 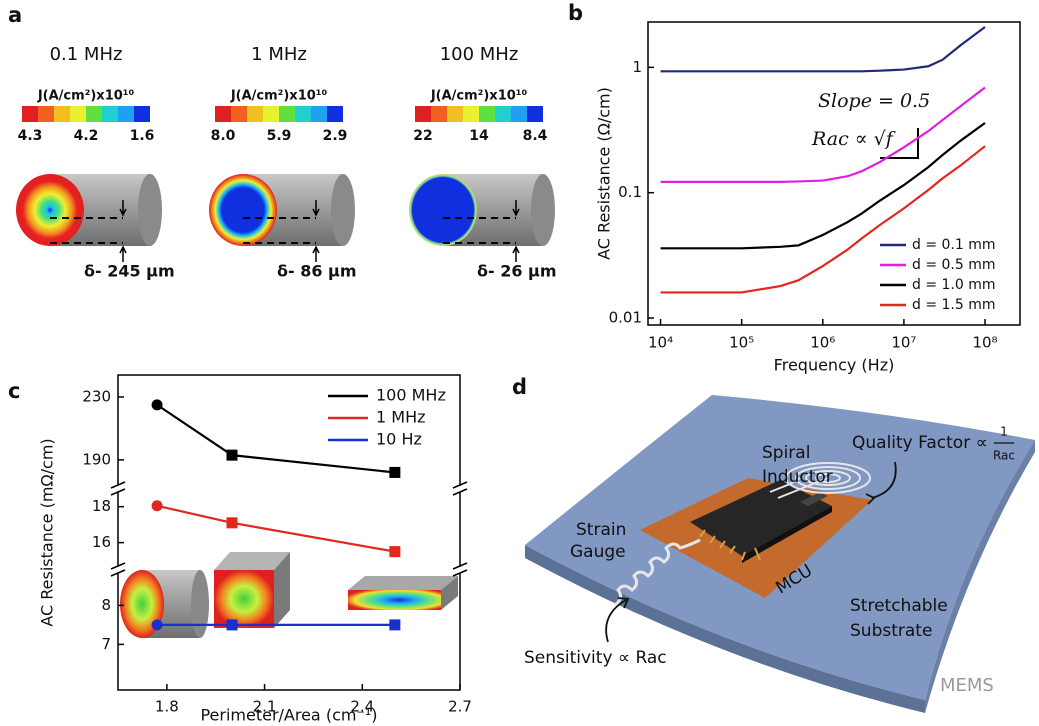 I want to click on y-tick-label: 8, so click(x=106, y=605).